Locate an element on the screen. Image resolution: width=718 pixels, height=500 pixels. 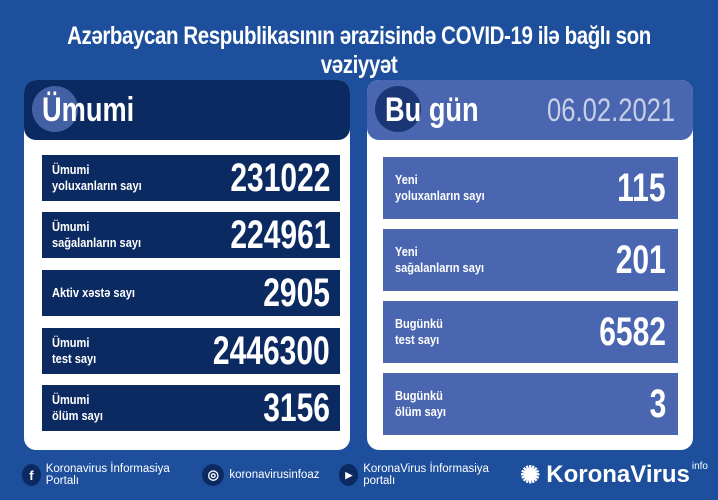
stat-value: 6582 is located at coordinates (632, 331).